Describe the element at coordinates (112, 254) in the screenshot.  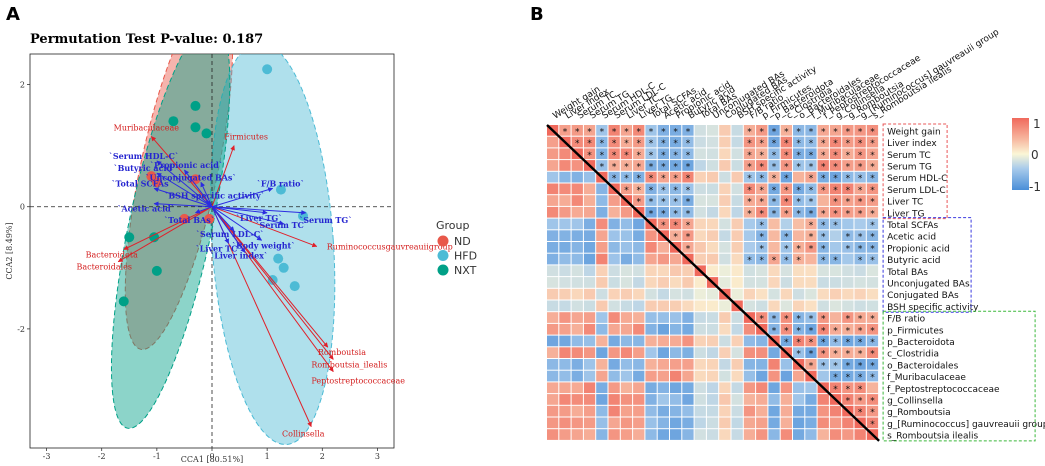
I see `taxa-label: Bacteroidota` at that location.